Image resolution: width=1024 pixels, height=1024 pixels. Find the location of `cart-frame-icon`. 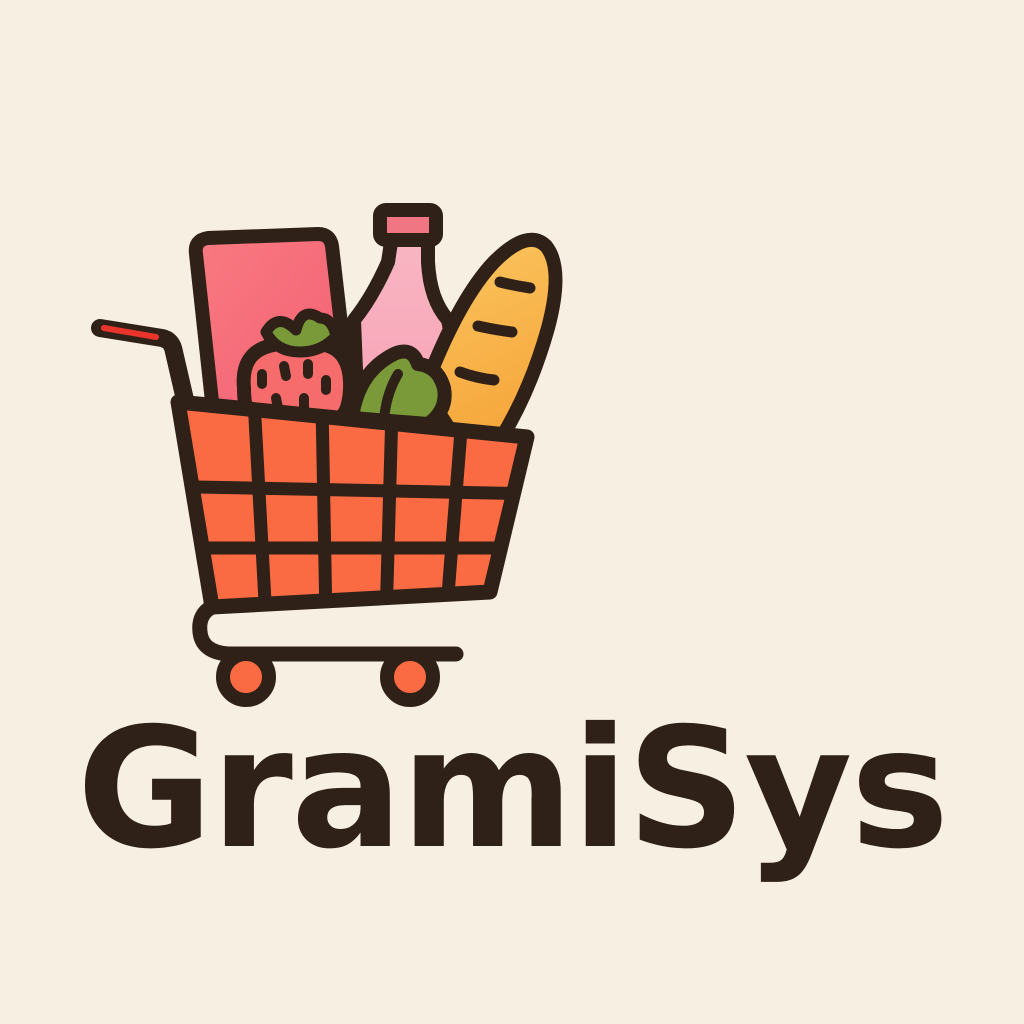

cart-frame-icon is located at coordinates (328, 630).